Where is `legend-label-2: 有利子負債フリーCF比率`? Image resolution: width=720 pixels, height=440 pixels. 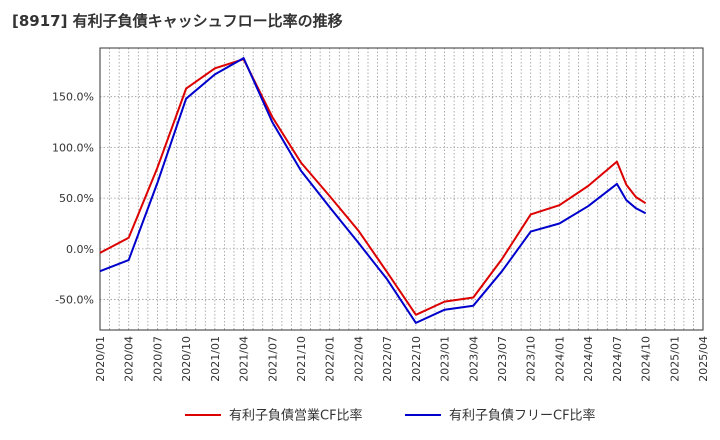 legend-label-2: 有利子負債フリーCF比率 is located at coordinates (522, 416).